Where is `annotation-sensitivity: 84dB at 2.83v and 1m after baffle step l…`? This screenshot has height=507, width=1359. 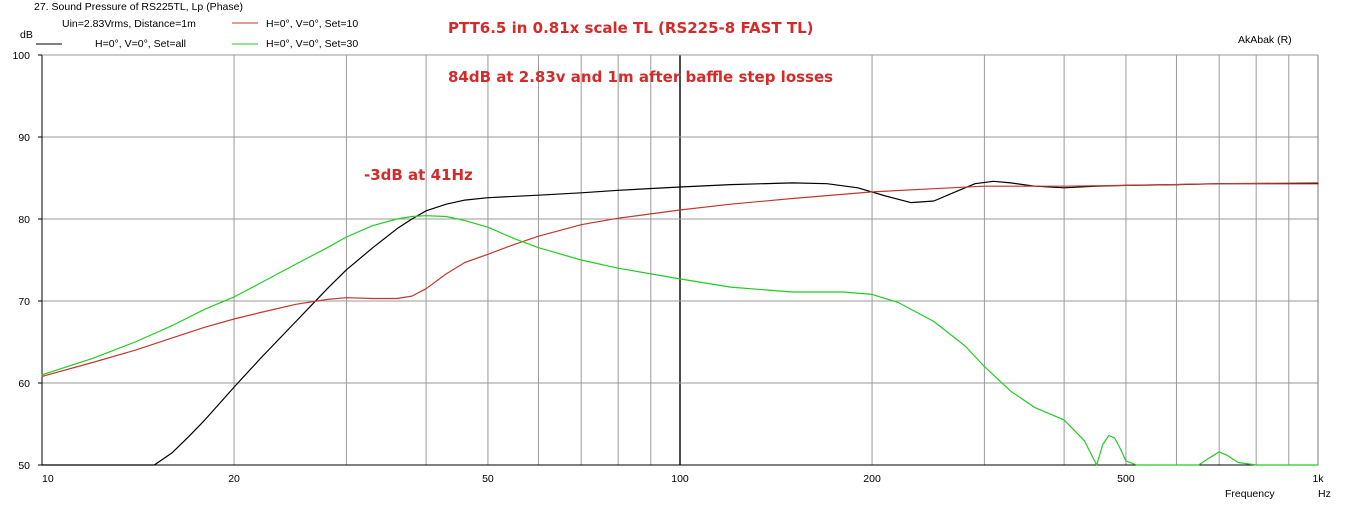
annotation-sensitivity: 84dB at 2.83v and 1m after baffle step l… is located at coordinates (640, 77).